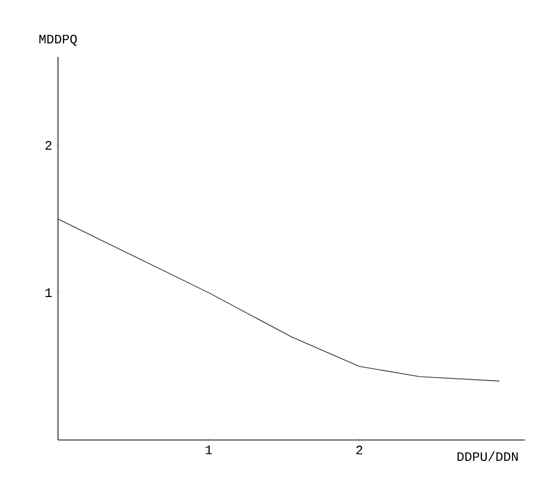  Describe the element at coordinates (488, 457) in the screenshot. I see `x-axis-title: DDPU/DDN` at that location.